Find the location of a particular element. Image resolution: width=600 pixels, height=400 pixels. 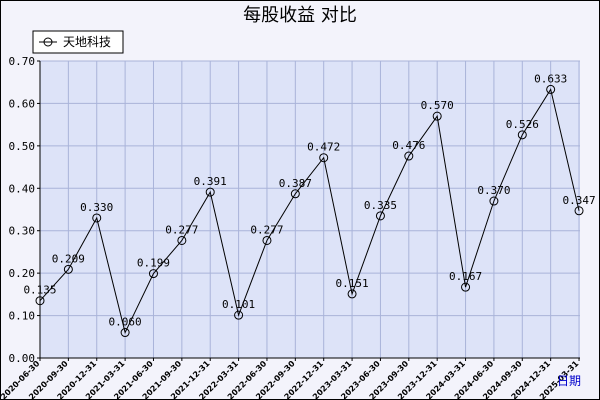

data-label: 0.570 is located at coordinates (437, 105).